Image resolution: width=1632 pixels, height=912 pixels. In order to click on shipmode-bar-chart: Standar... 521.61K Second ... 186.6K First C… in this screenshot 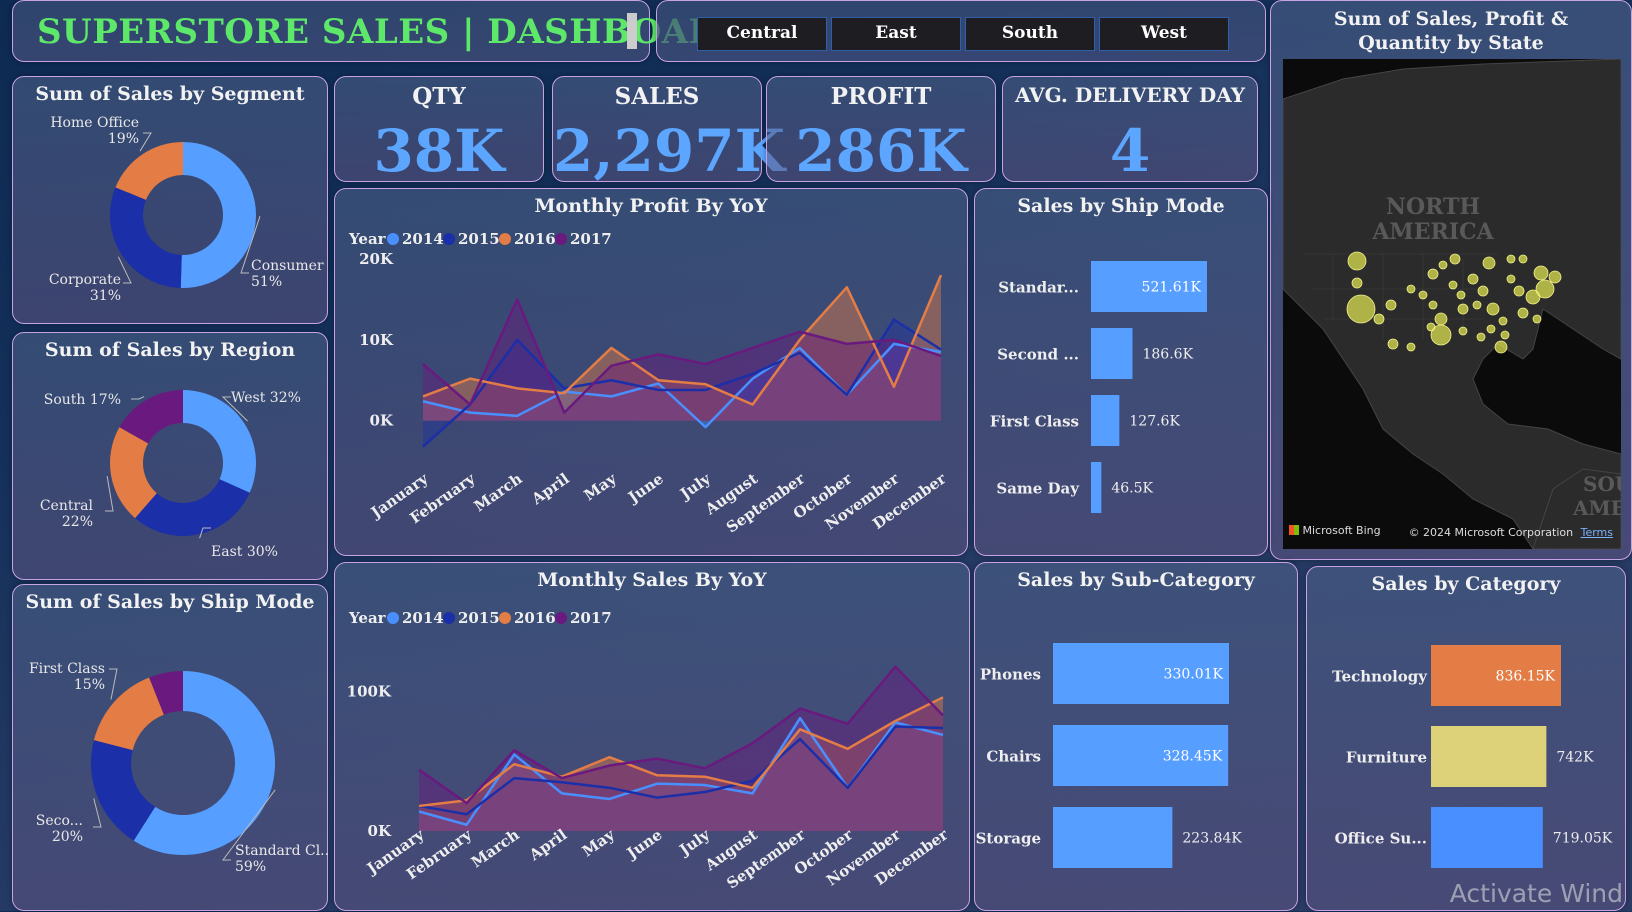, I will do `click(1122, 373)`.